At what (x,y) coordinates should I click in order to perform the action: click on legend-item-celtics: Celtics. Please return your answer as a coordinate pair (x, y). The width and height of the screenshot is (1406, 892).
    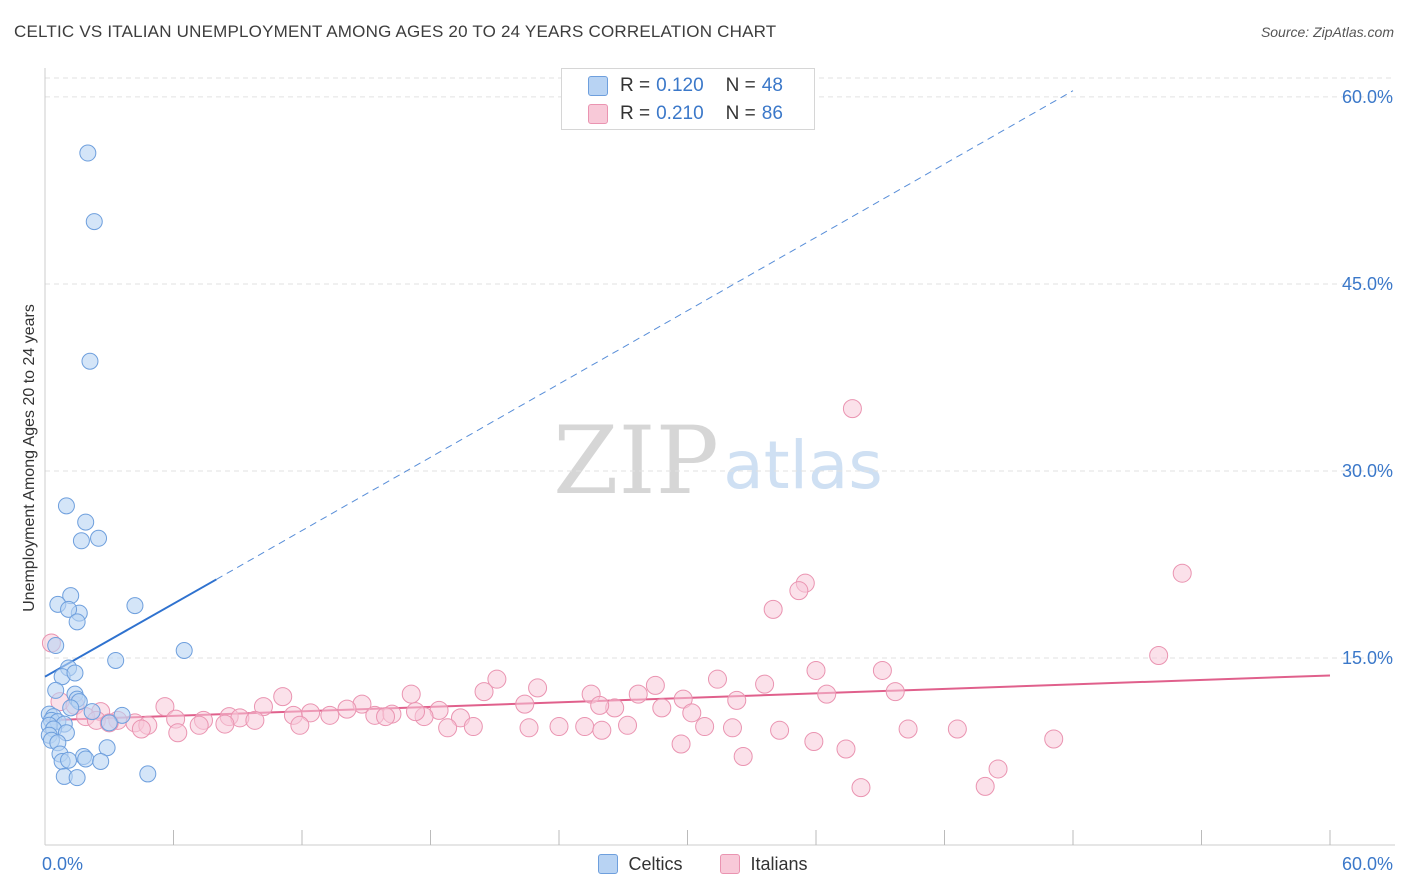
    Looking at the image, I should click on (640, 864).